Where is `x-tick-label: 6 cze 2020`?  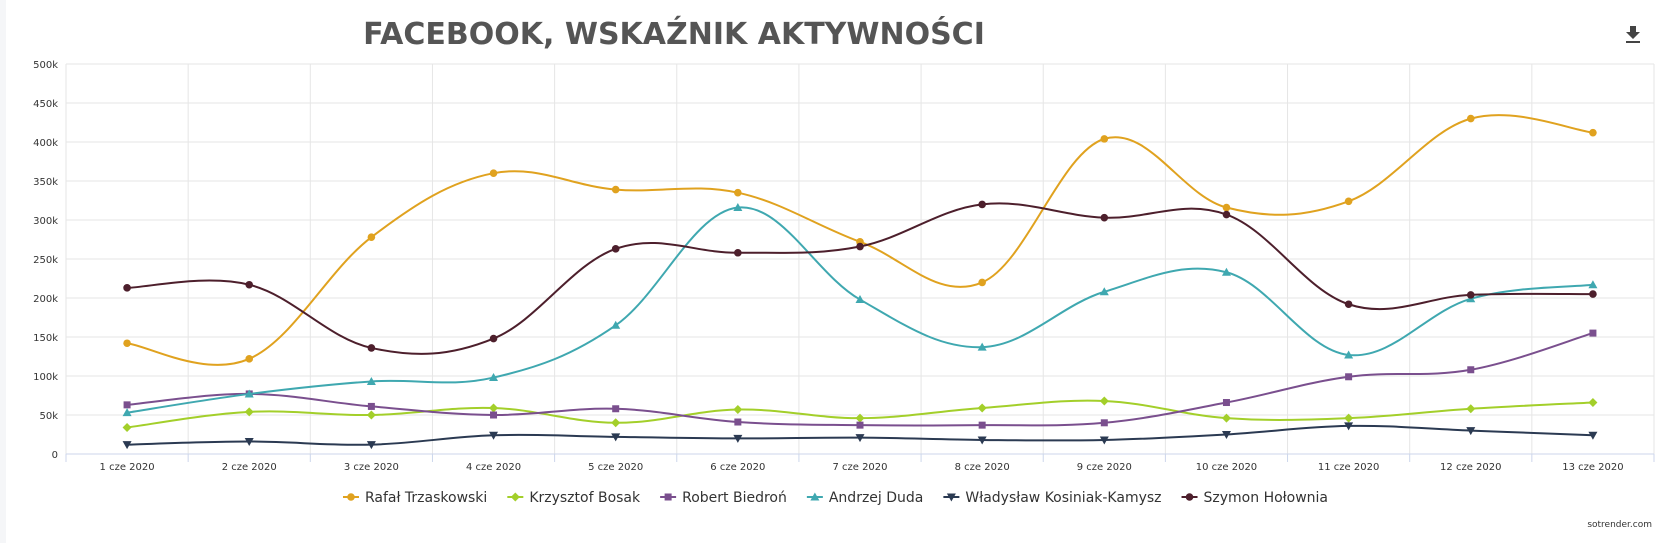
x-tick-label: 6 cze 2020 is located at coordinates (737, 467).